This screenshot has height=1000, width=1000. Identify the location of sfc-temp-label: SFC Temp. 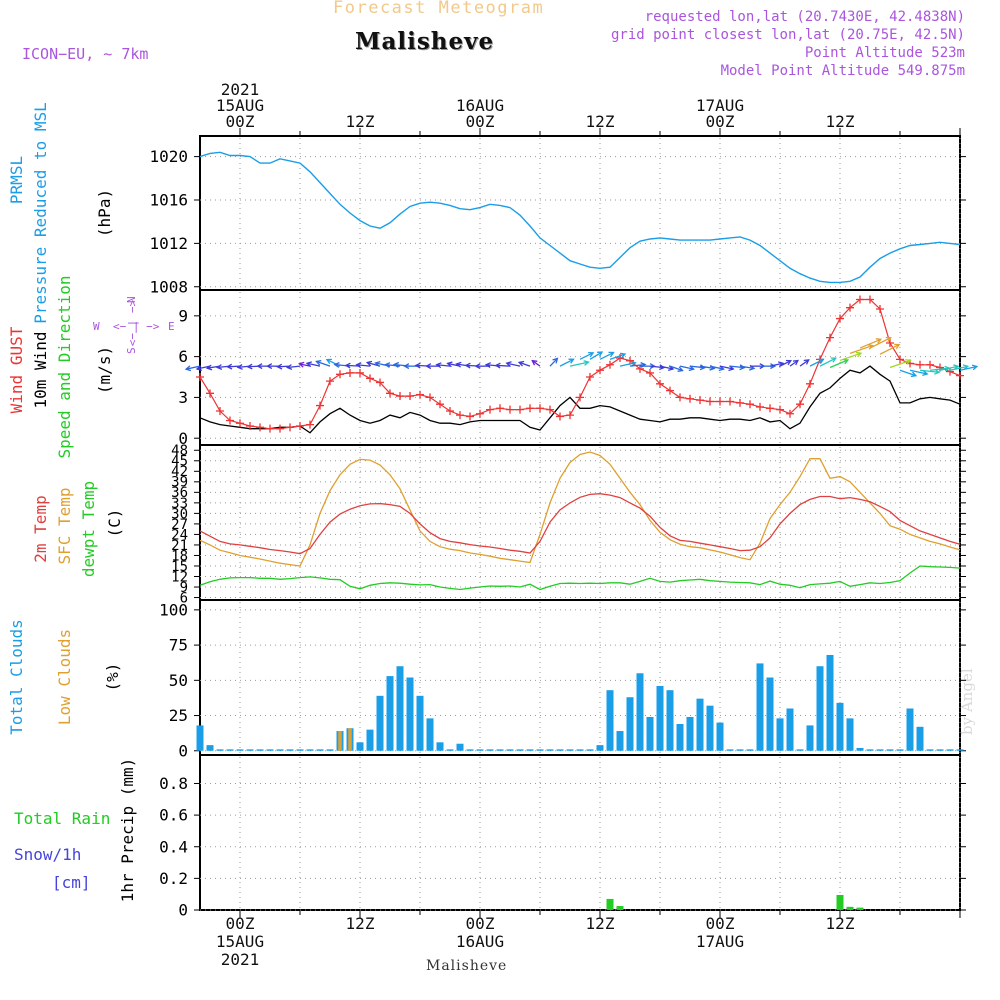
(64, 525).